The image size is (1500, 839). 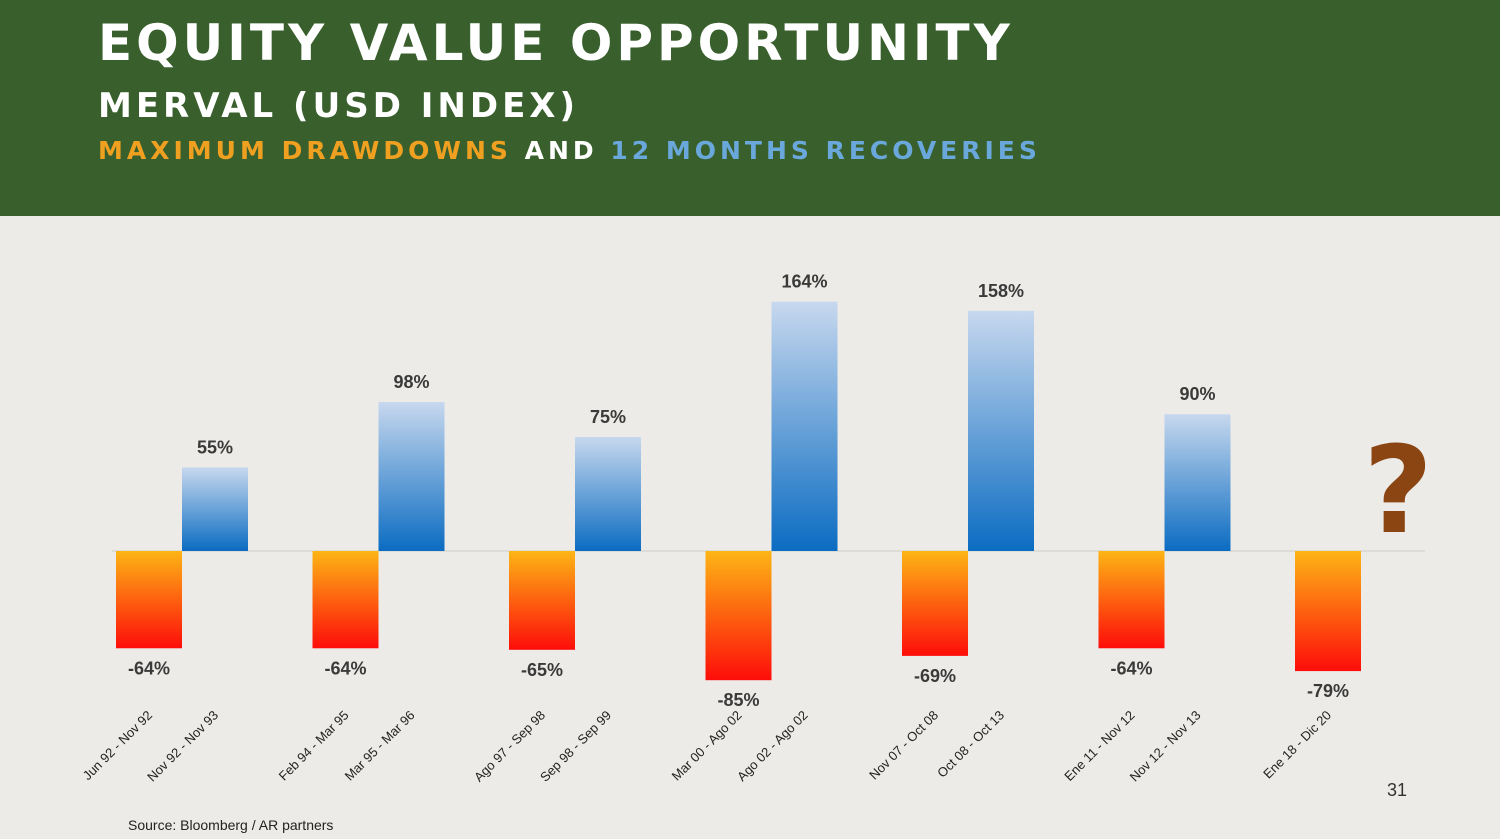 I want to click on x-tick-label: Mar 95 - Mar 96, so click(x=380, y=746).